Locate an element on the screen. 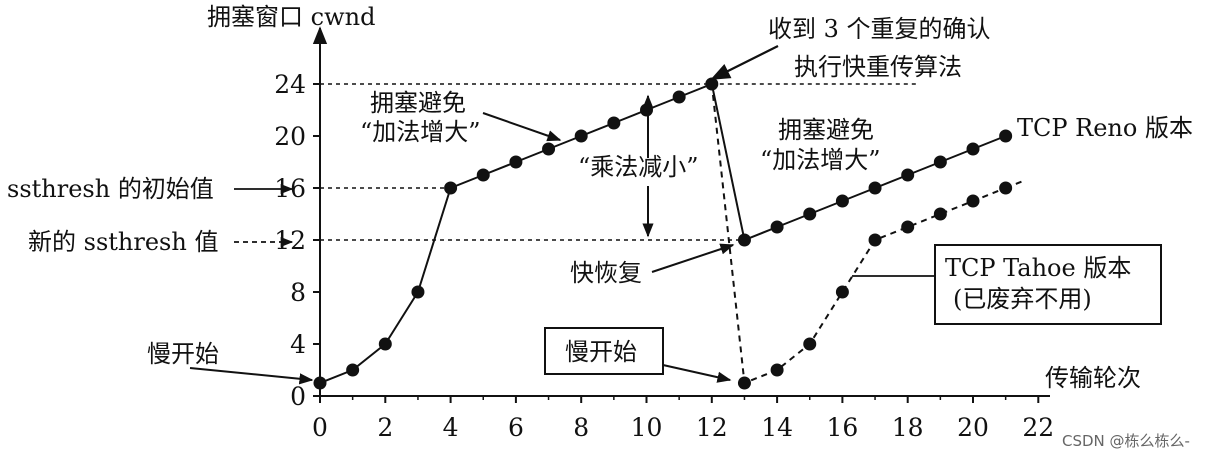  y-tick-label: 20 is located at coordinates (290, 136).